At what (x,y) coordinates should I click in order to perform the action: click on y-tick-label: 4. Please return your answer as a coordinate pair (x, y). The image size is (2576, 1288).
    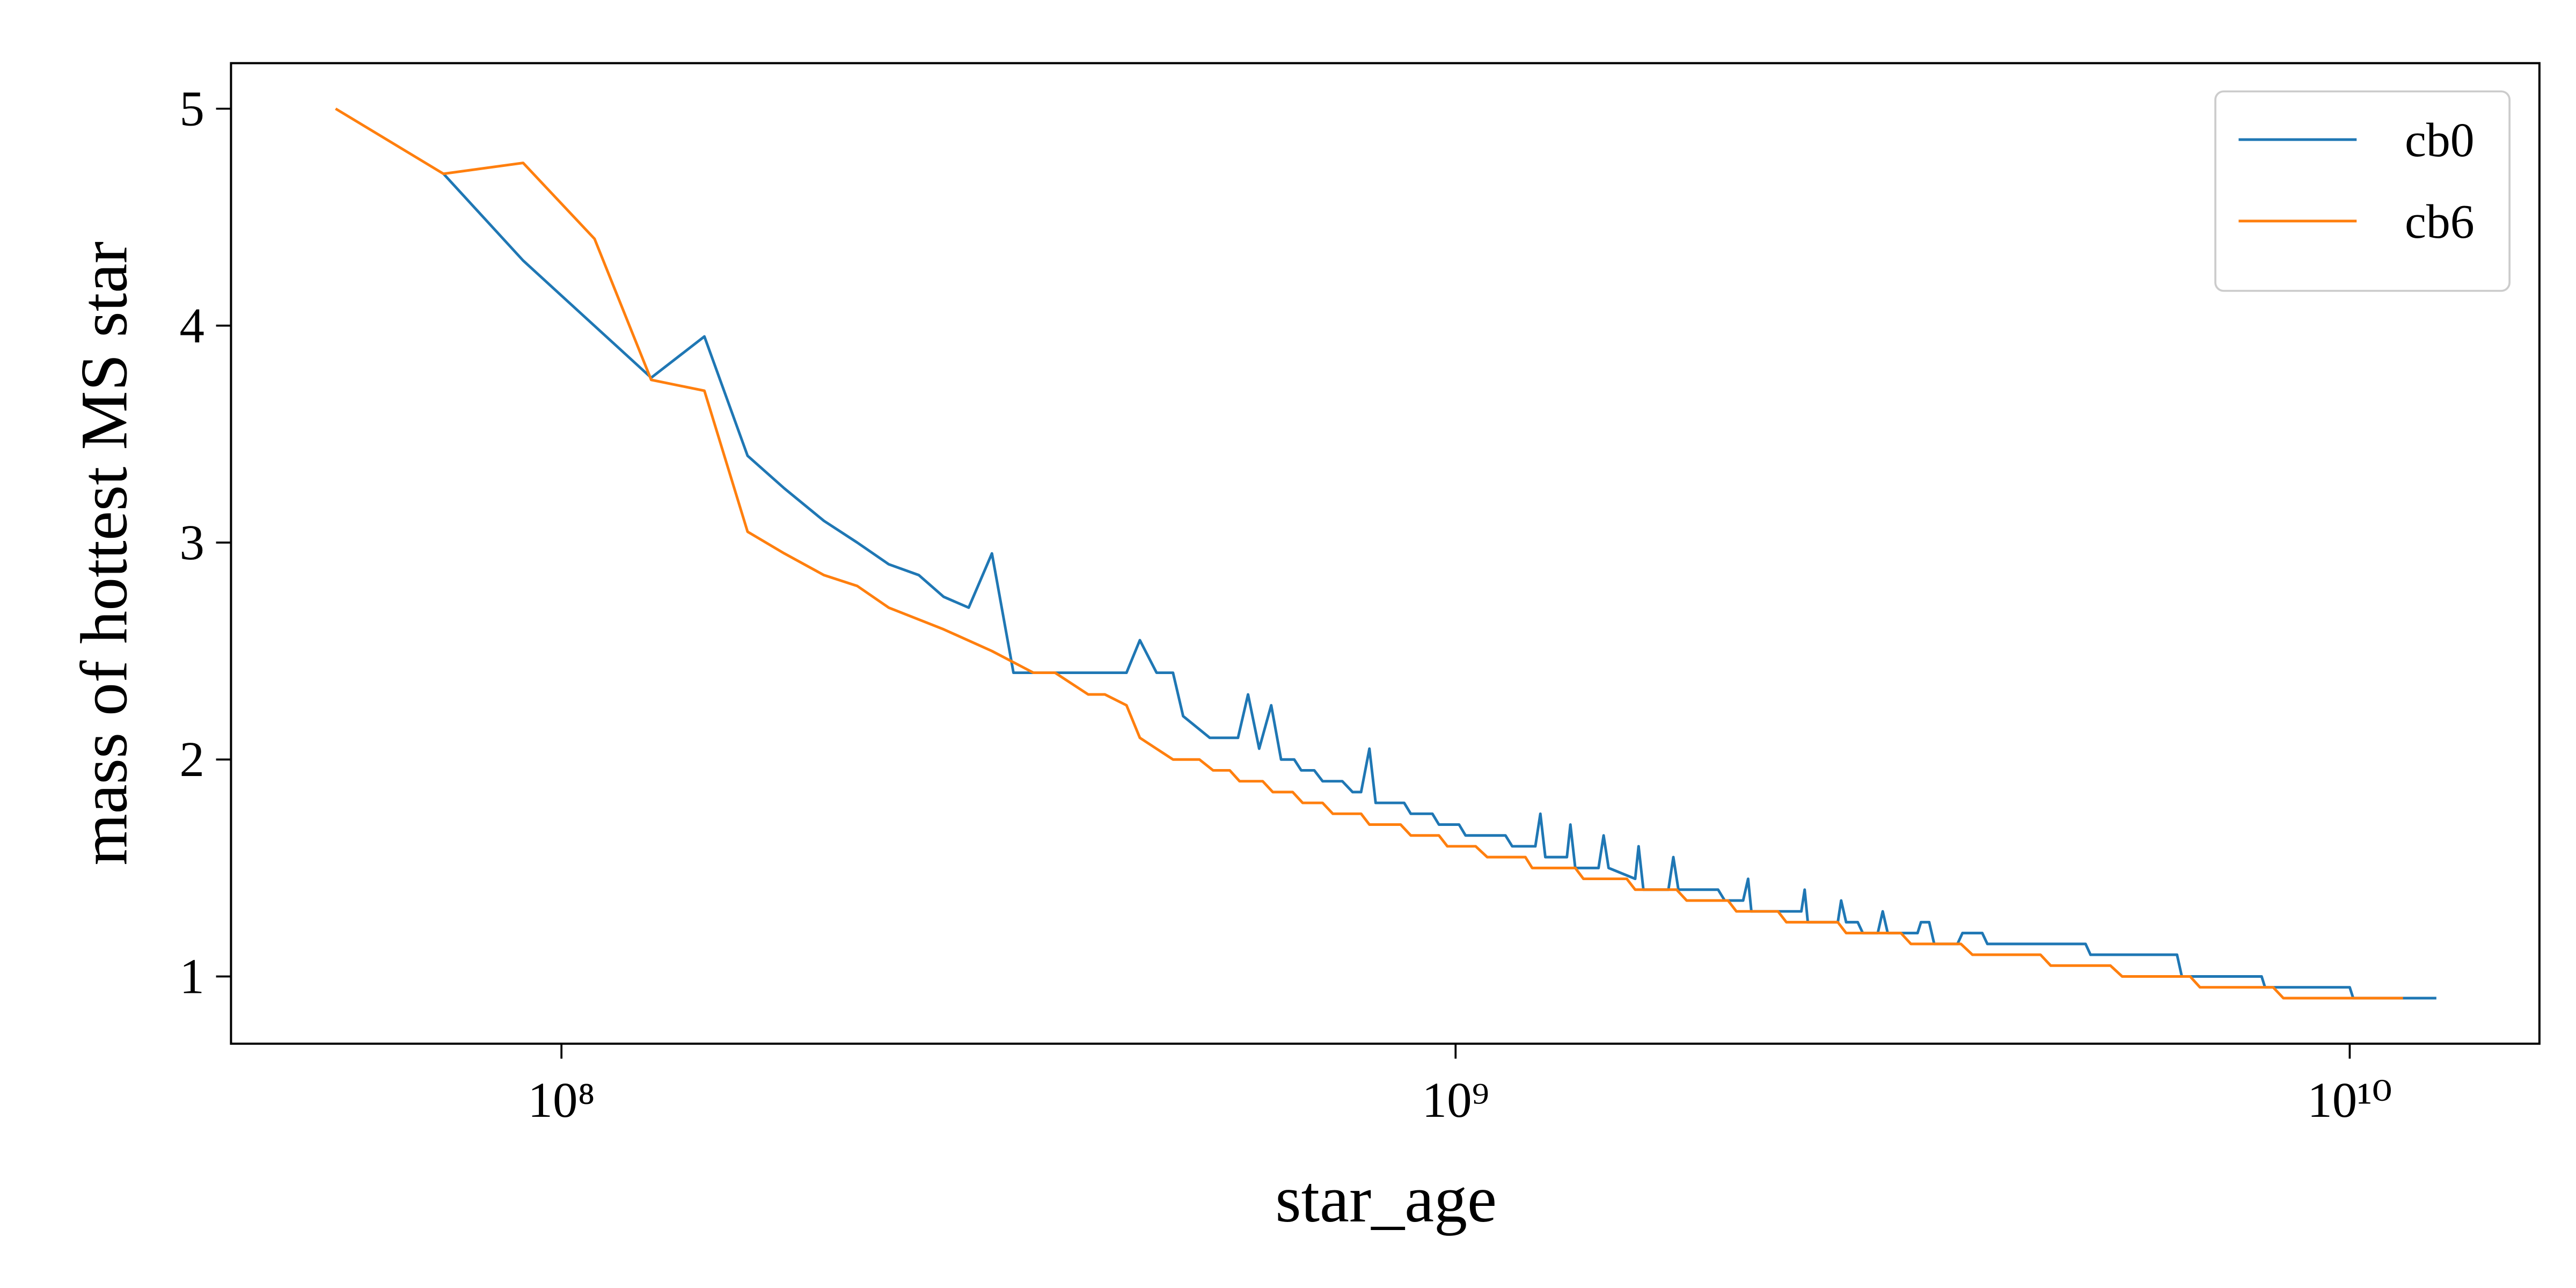
    Looking at the image, I should click on (191, 326).